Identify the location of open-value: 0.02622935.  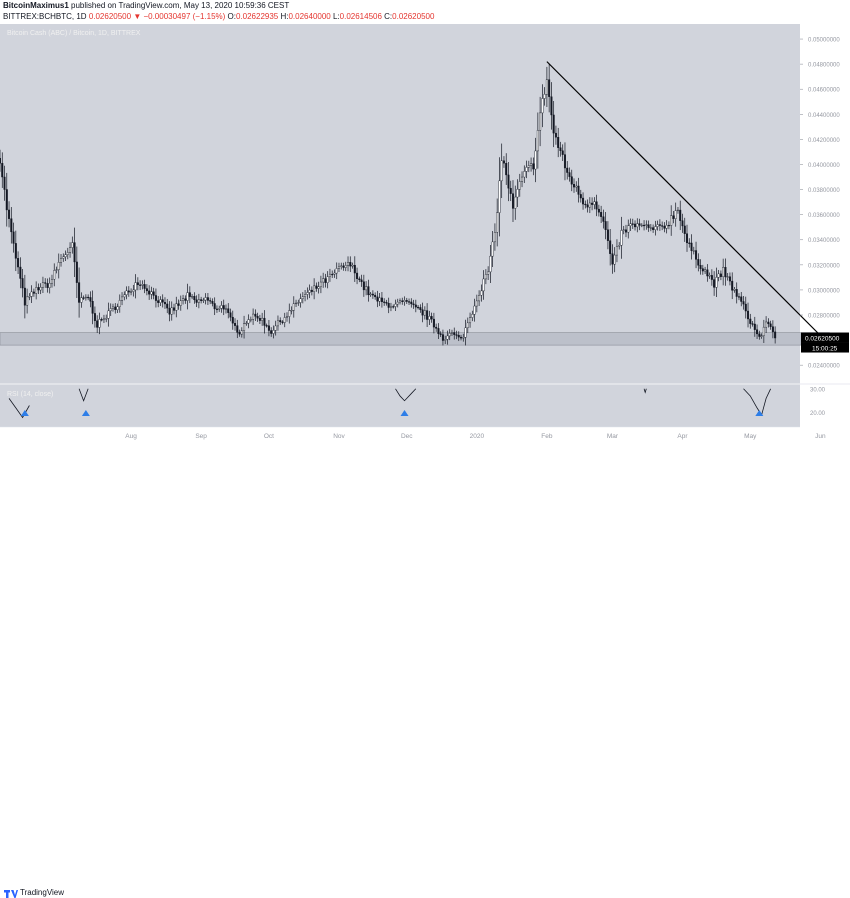
(257, 16).